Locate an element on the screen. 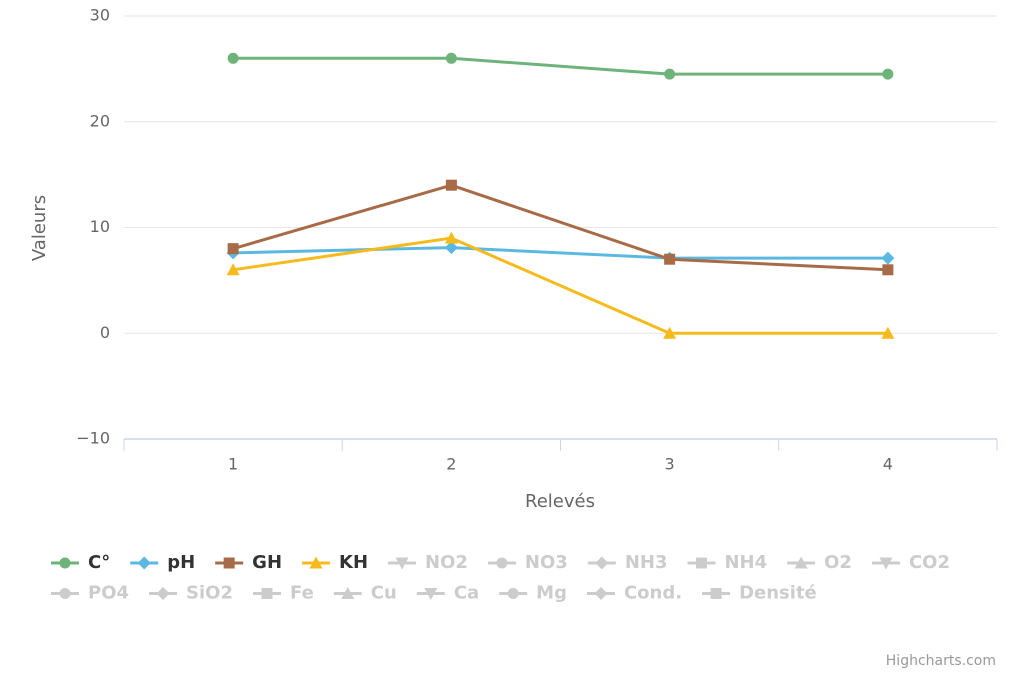 The width and height of the screenshot is (1013, 675). legend-label: O2 is located at coordinates (838, 562).